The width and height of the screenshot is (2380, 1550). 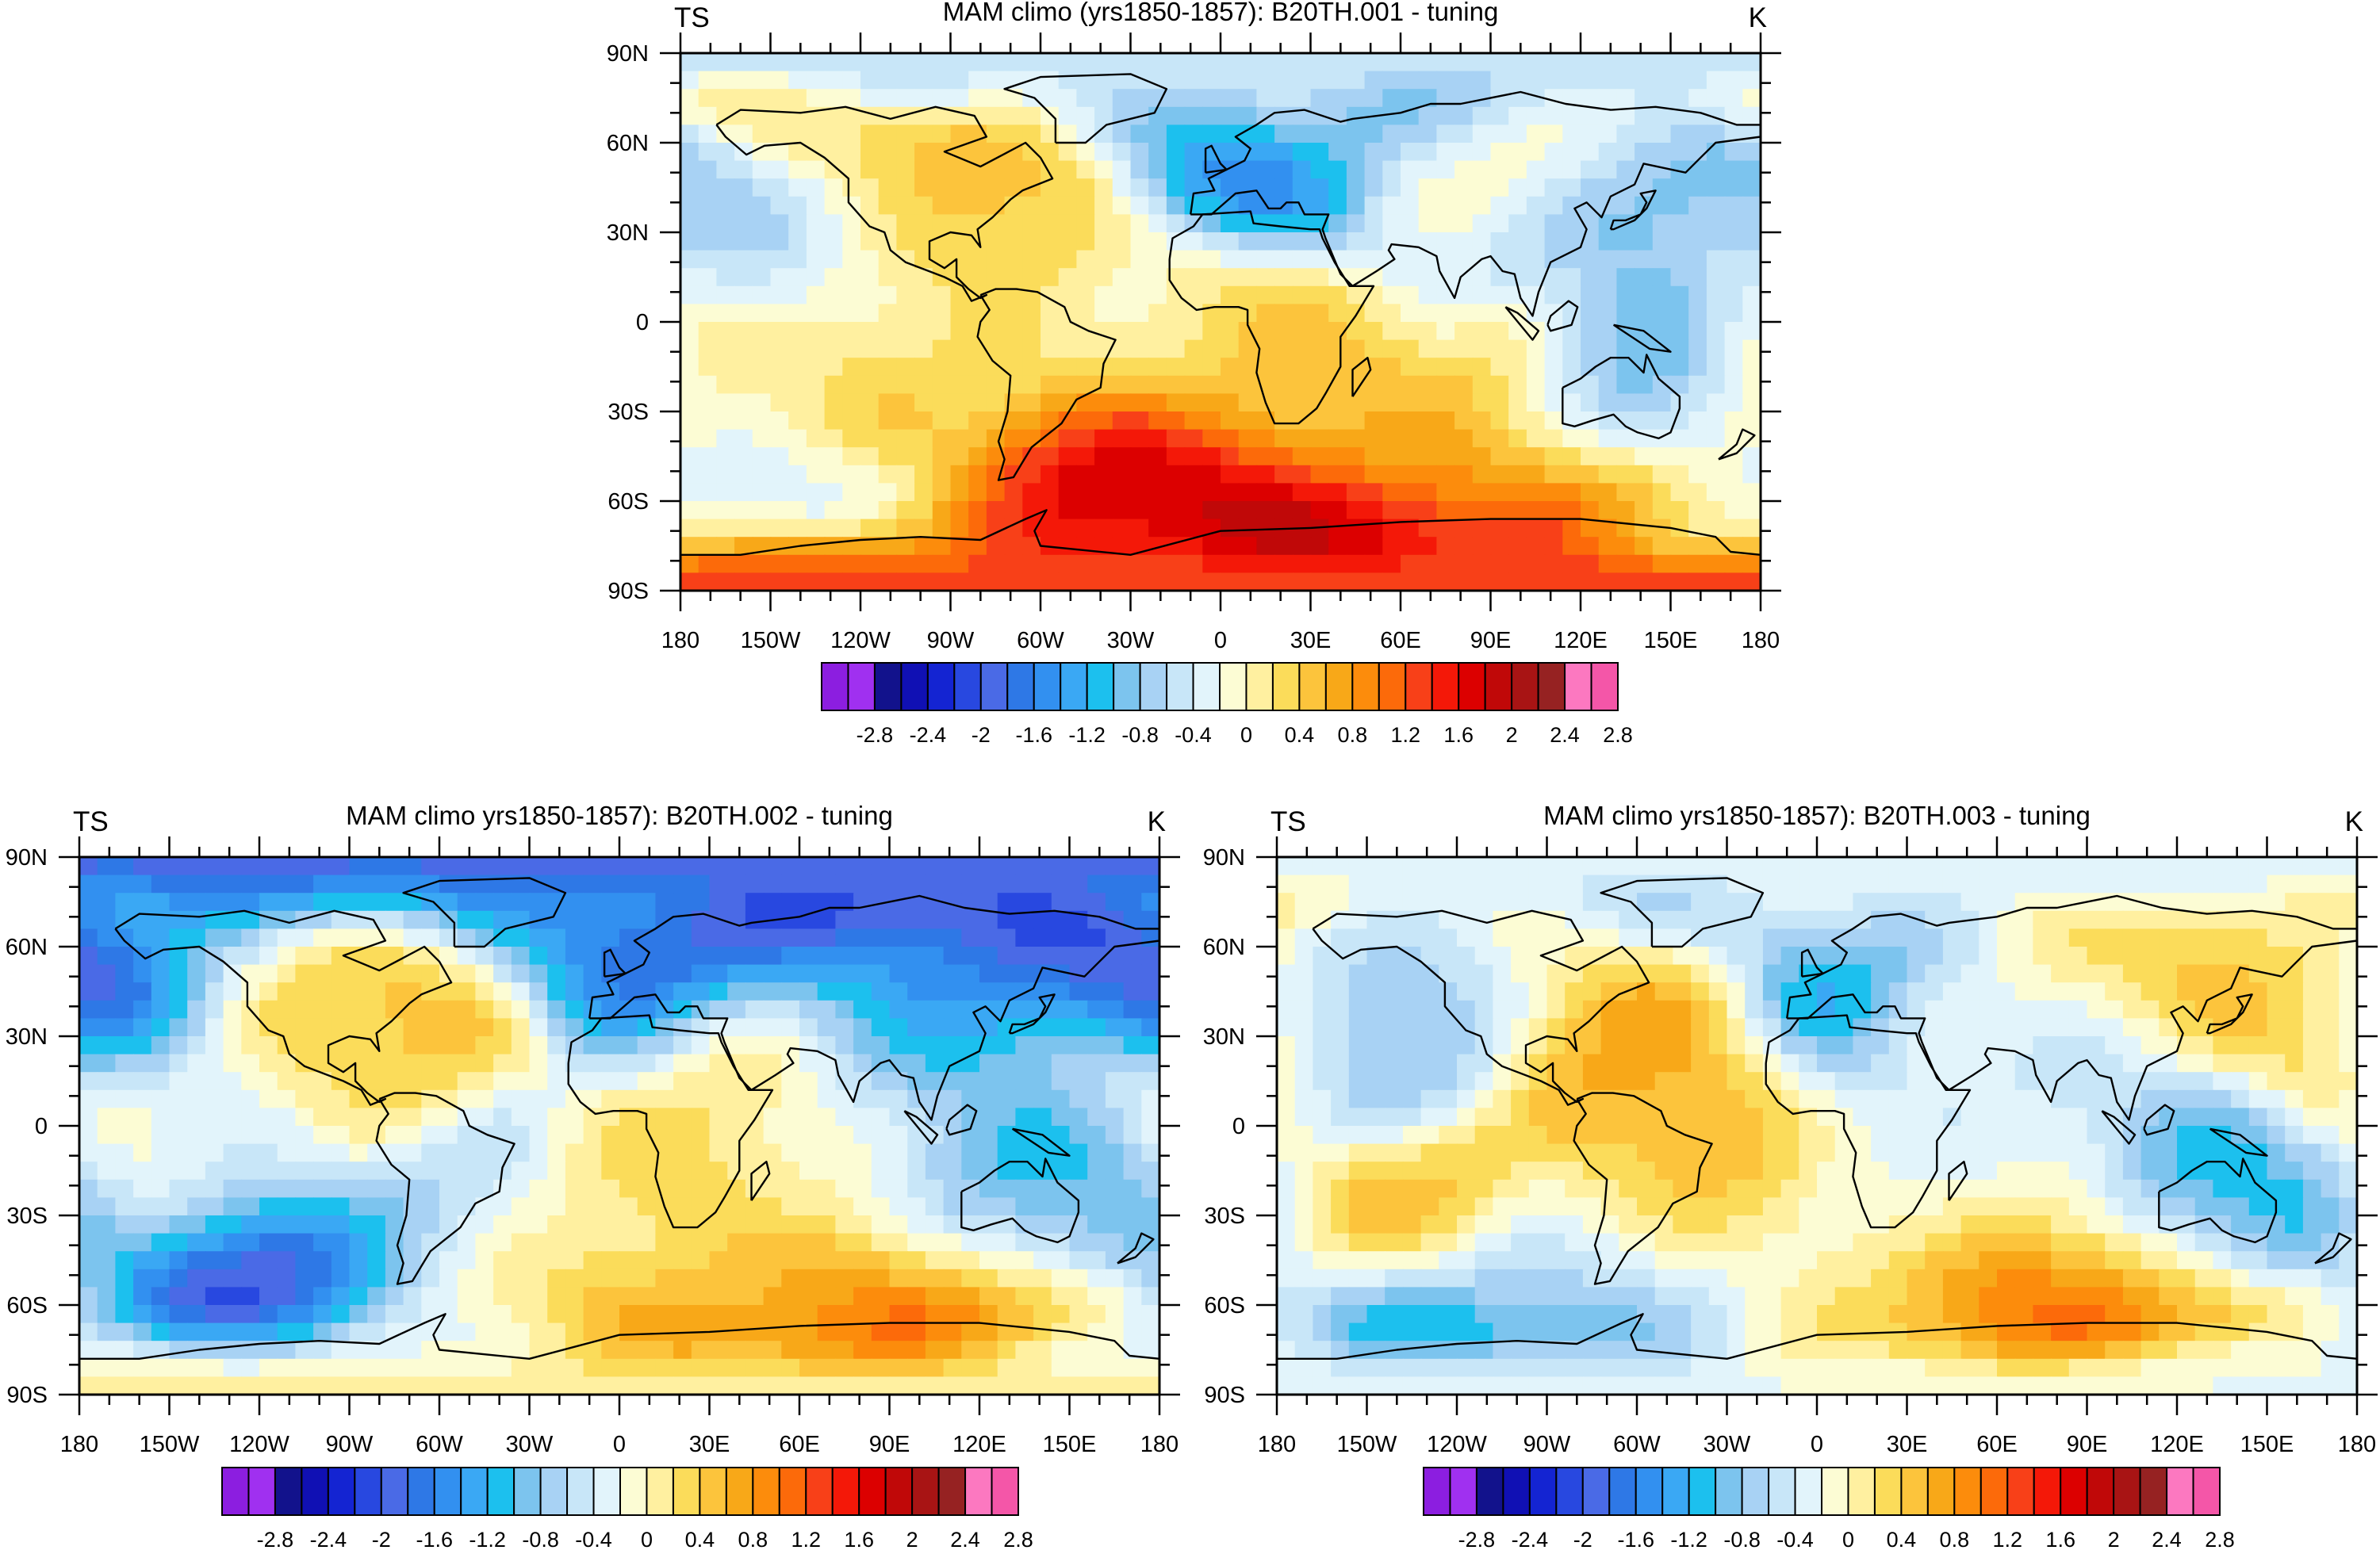 What do you see at coordinates (1136, 1248) in the screenshot?
I see `coastline-path` at bounding box center [1136, 1248].